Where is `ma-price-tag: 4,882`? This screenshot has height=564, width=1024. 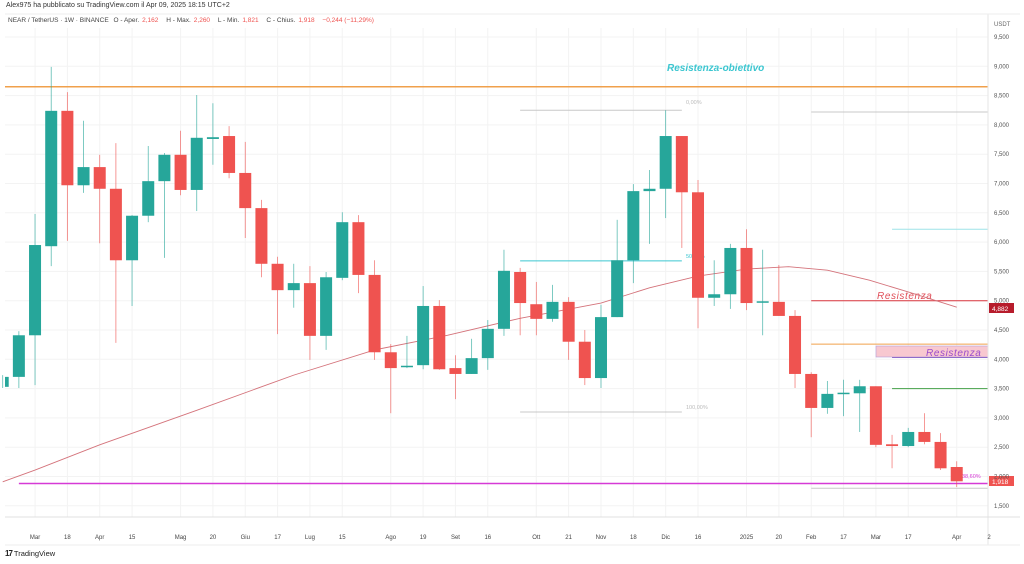
ma-price-tag: 4,882 is located at coordinates (1001, 308).